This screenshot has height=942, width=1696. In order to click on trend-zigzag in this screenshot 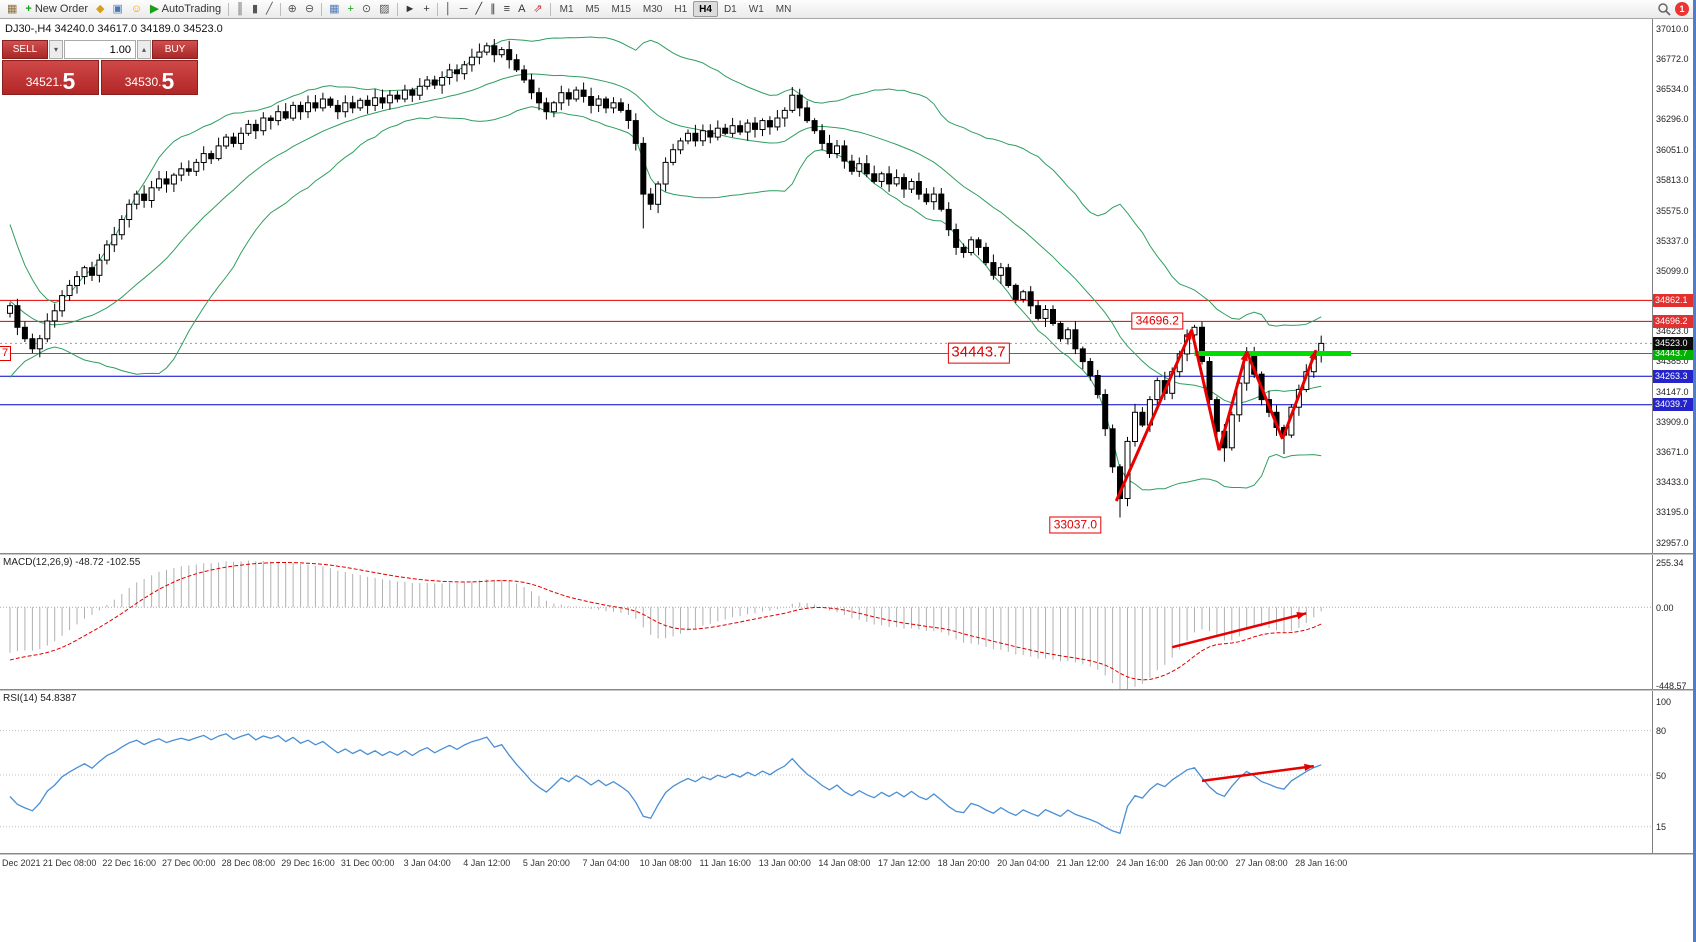, I will do `click(1216, 415)`.